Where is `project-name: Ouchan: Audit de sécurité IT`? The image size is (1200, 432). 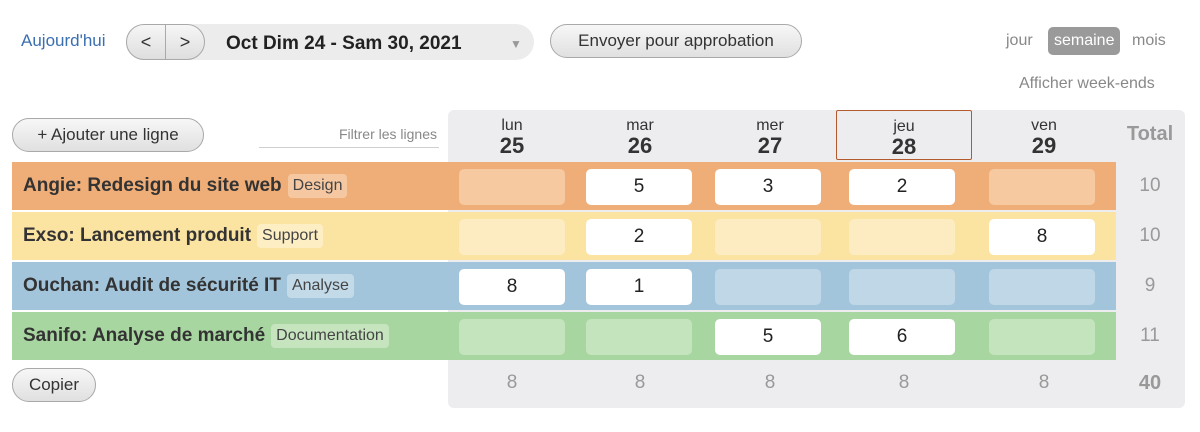 project-name: Ouchan: Audit de sécurité IT is located at coordinates (152, 285).